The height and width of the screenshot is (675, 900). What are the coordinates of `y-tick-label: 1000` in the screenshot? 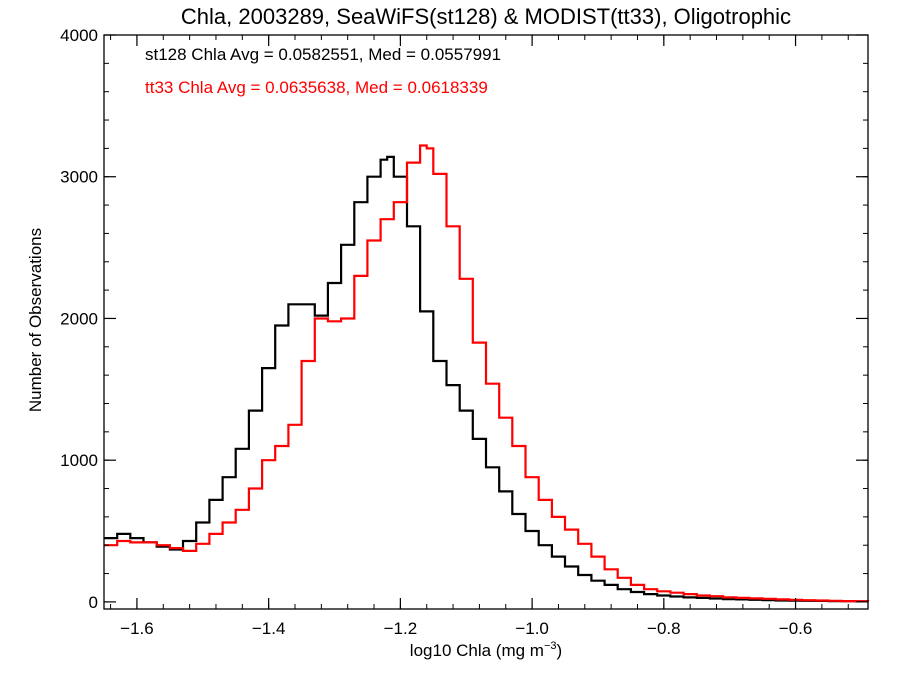 It's located at (79, 460).